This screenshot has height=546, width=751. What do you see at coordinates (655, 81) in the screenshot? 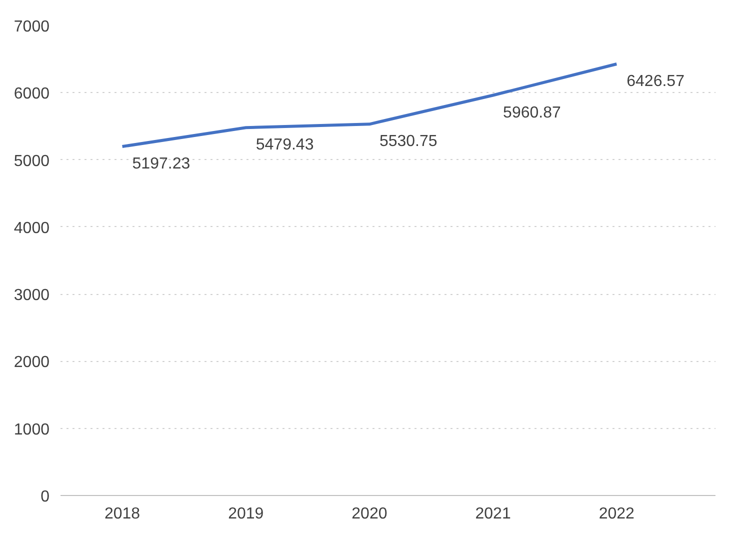
I see `data-label: 6426.57` at bounding box center [655, 81].